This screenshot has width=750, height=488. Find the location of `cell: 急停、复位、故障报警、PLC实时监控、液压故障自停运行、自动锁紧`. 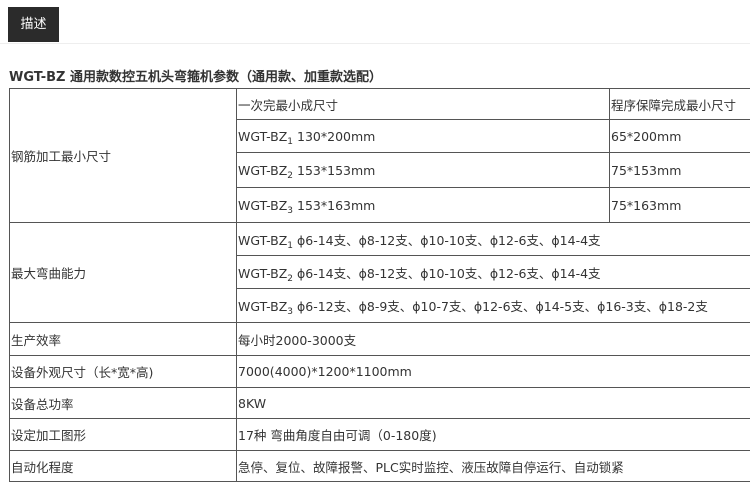

cell: 急停、复位、故障报警、PLC实时监控、液压故障自停运行、自动锁紧 is located at coordinates (493, 466).